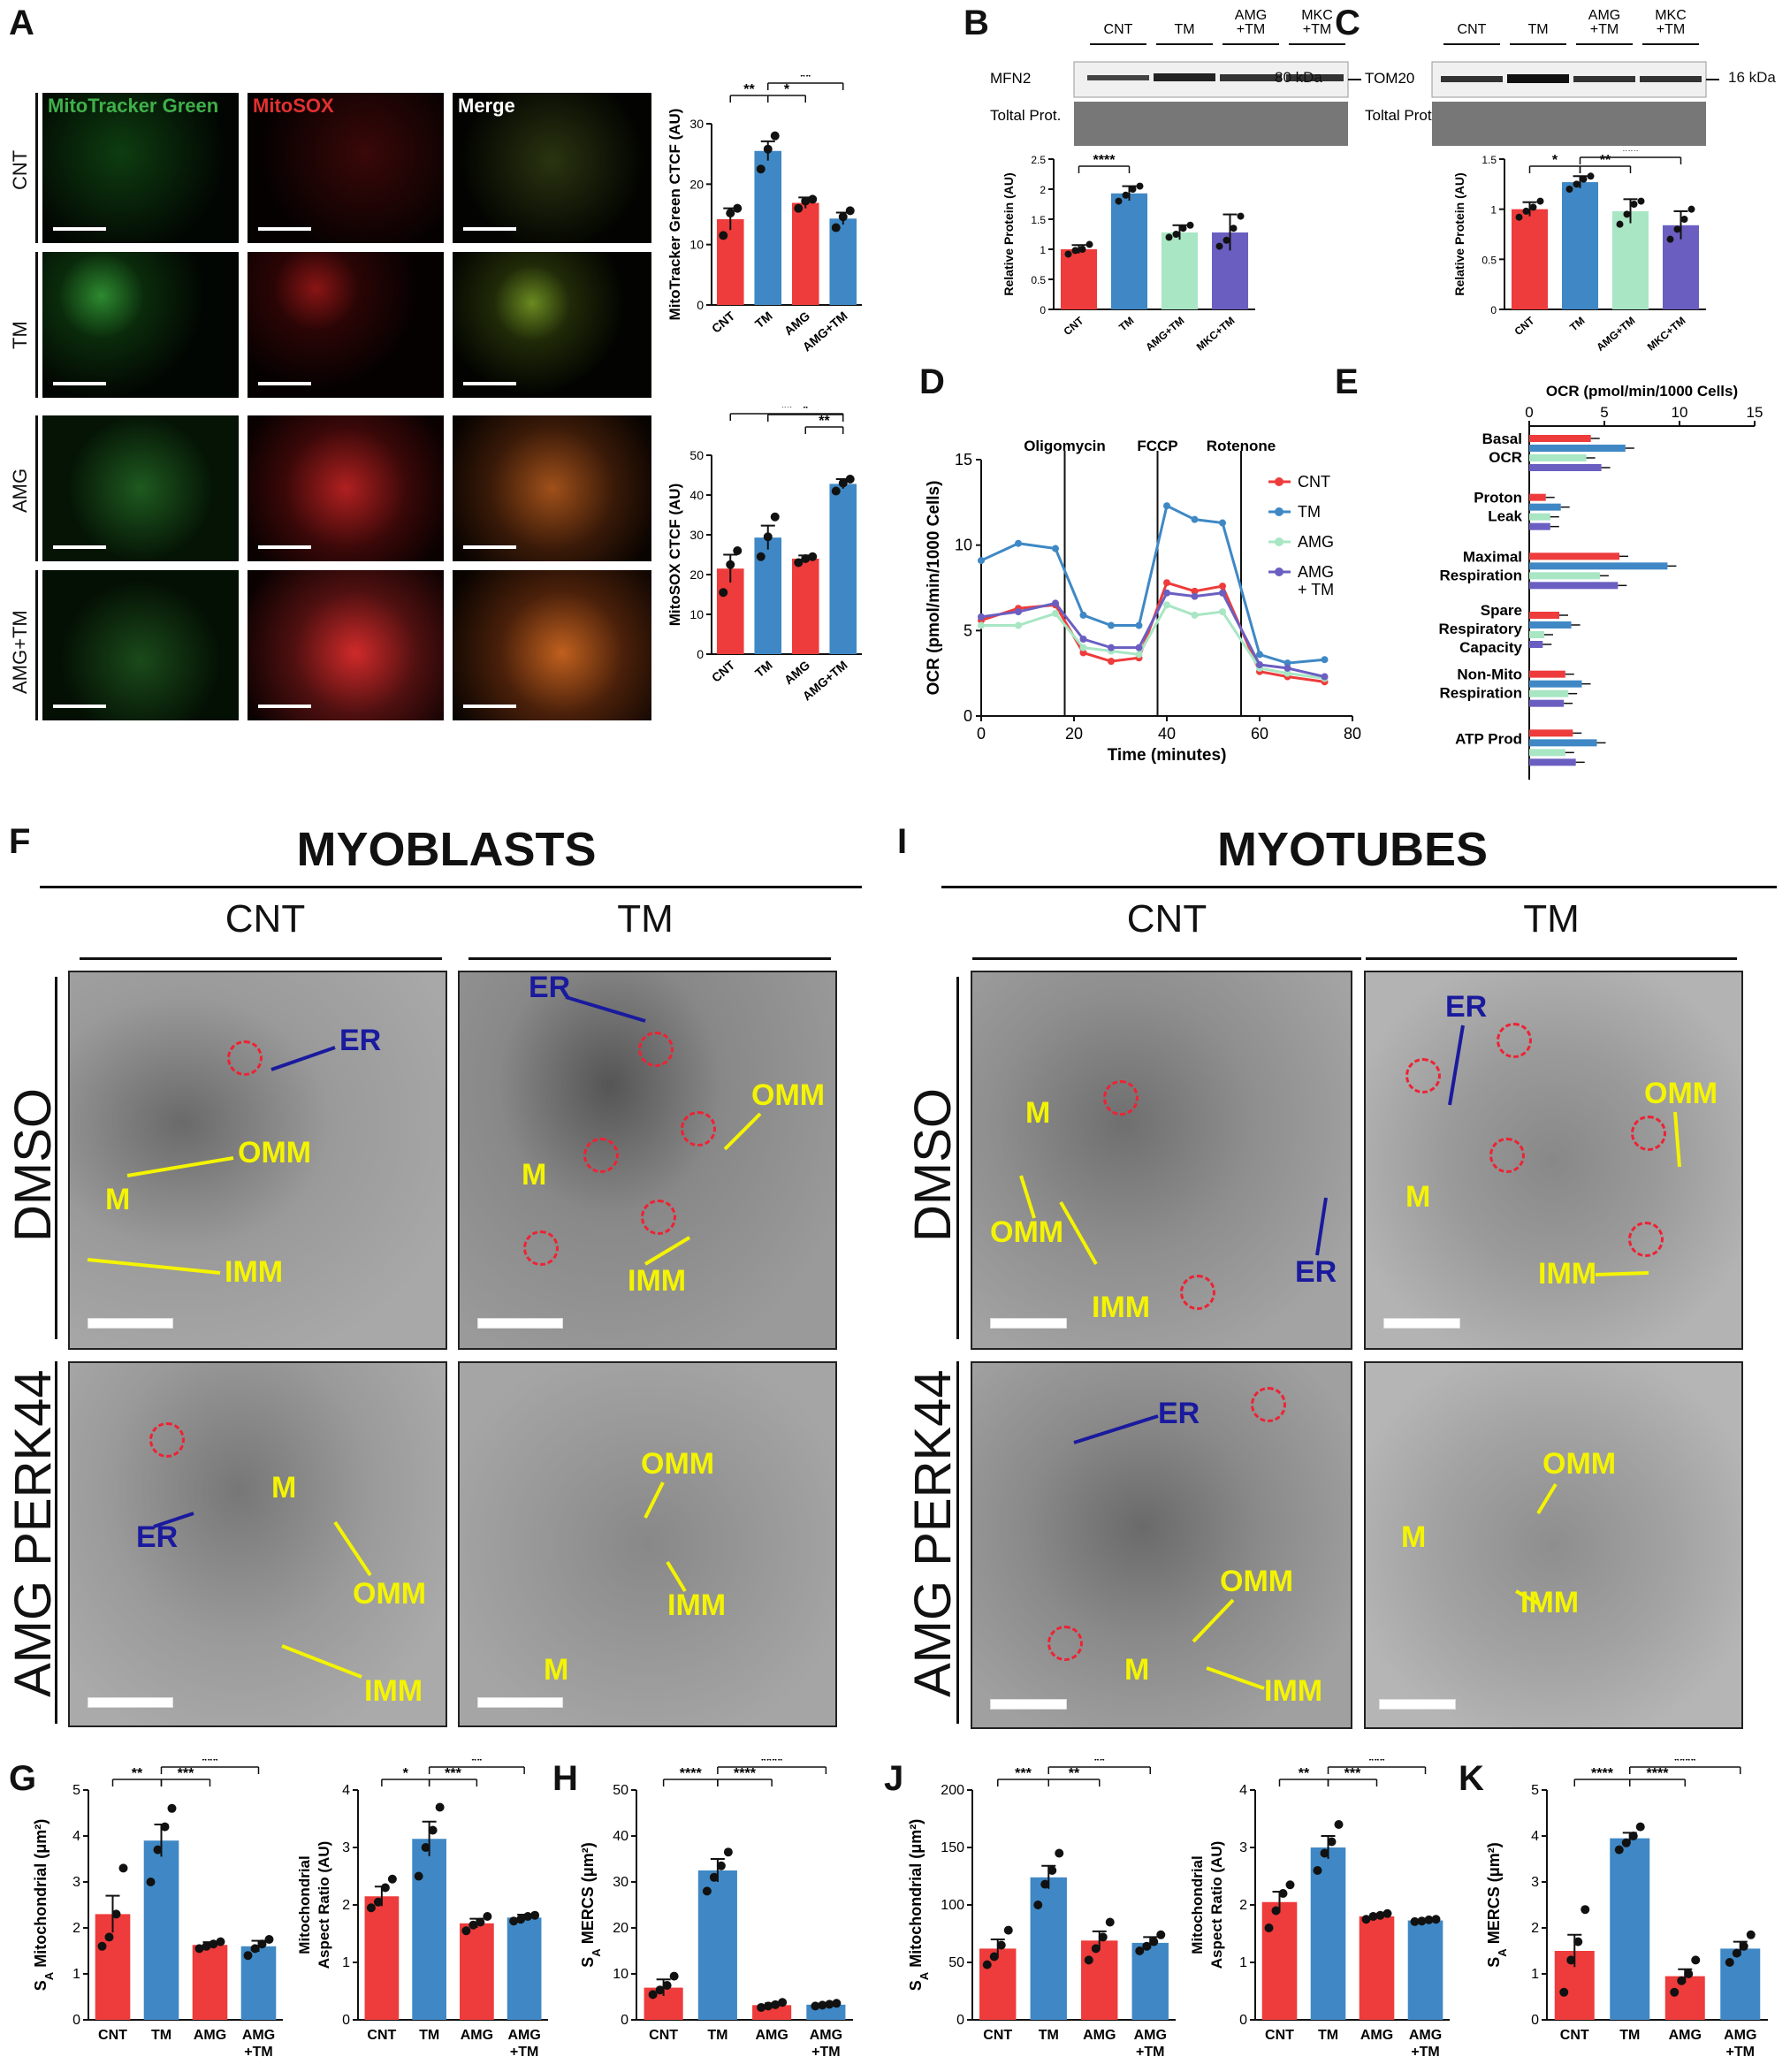  Describe the element at coordinates (932, 381) in the screenshot. I see `panel-letter-d: D` at that location.